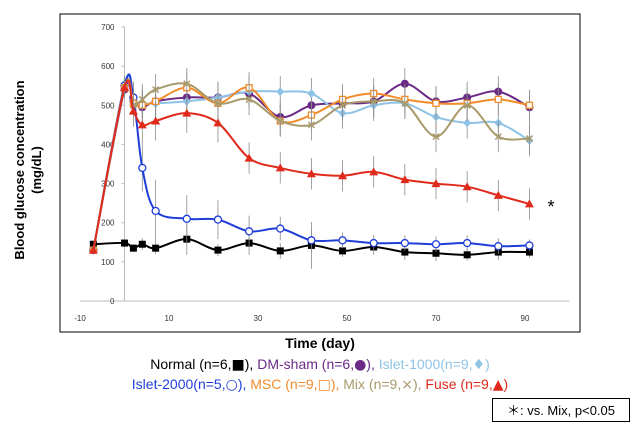  What do you see at coordinates (112, 301) in the screenshot?
I see `y-tick-label: 0` at bounding box center [112, 301].